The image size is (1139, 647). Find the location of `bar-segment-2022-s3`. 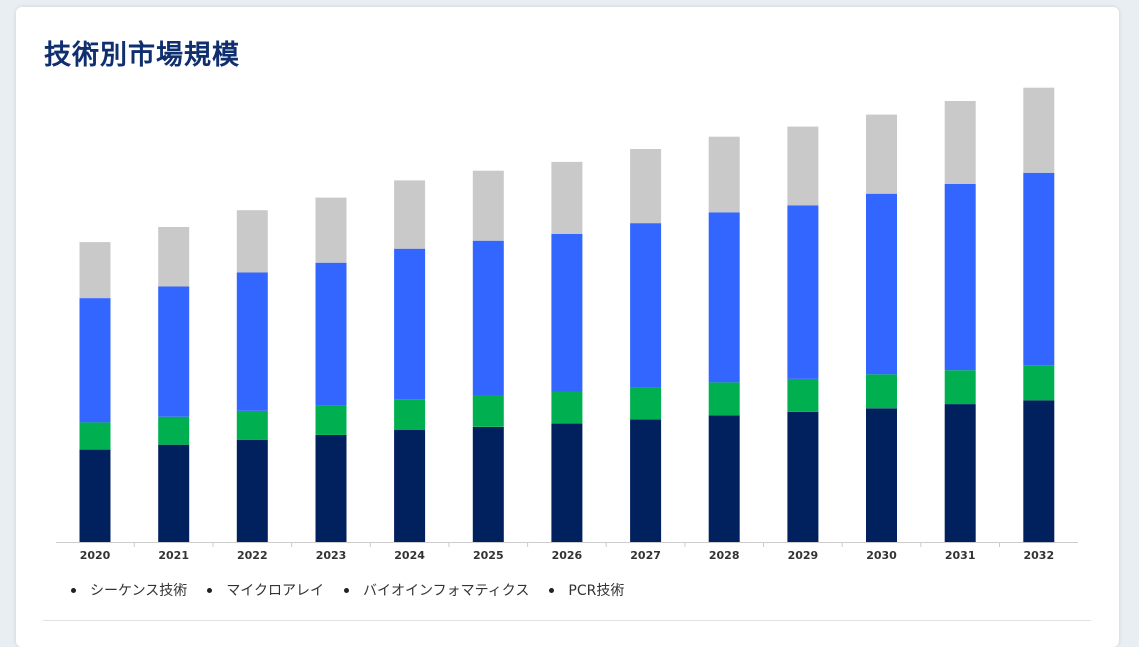

bar-segment-2022-s3 is located at coordinates (252, 241).